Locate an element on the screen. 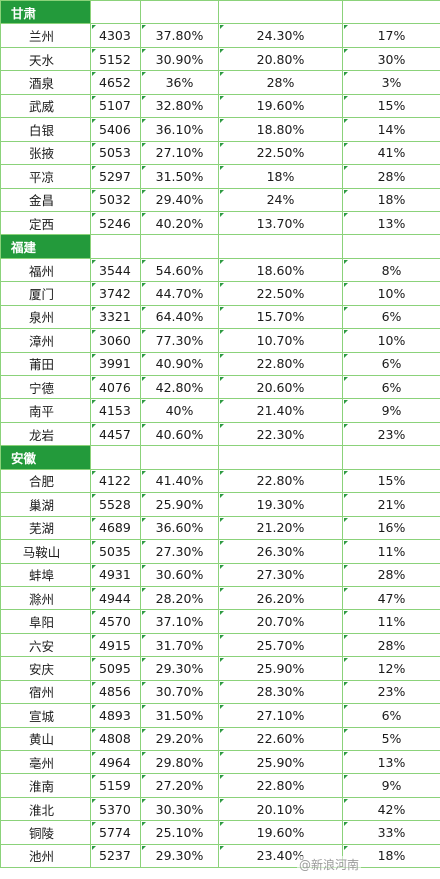  value-cell: 3991 is located at coordinates (115, 364).